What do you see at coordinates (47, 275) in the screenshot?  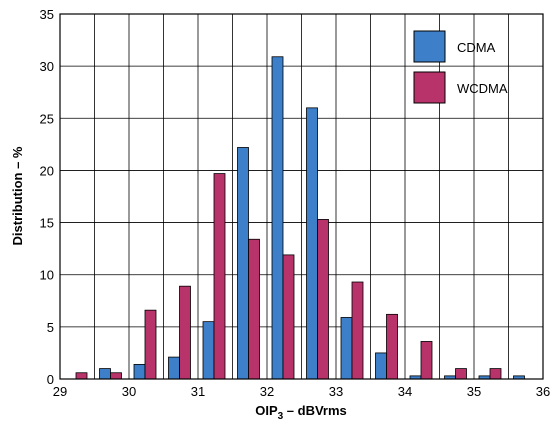 I see `y-tick-label: 10` at bounding box center [47, 275].